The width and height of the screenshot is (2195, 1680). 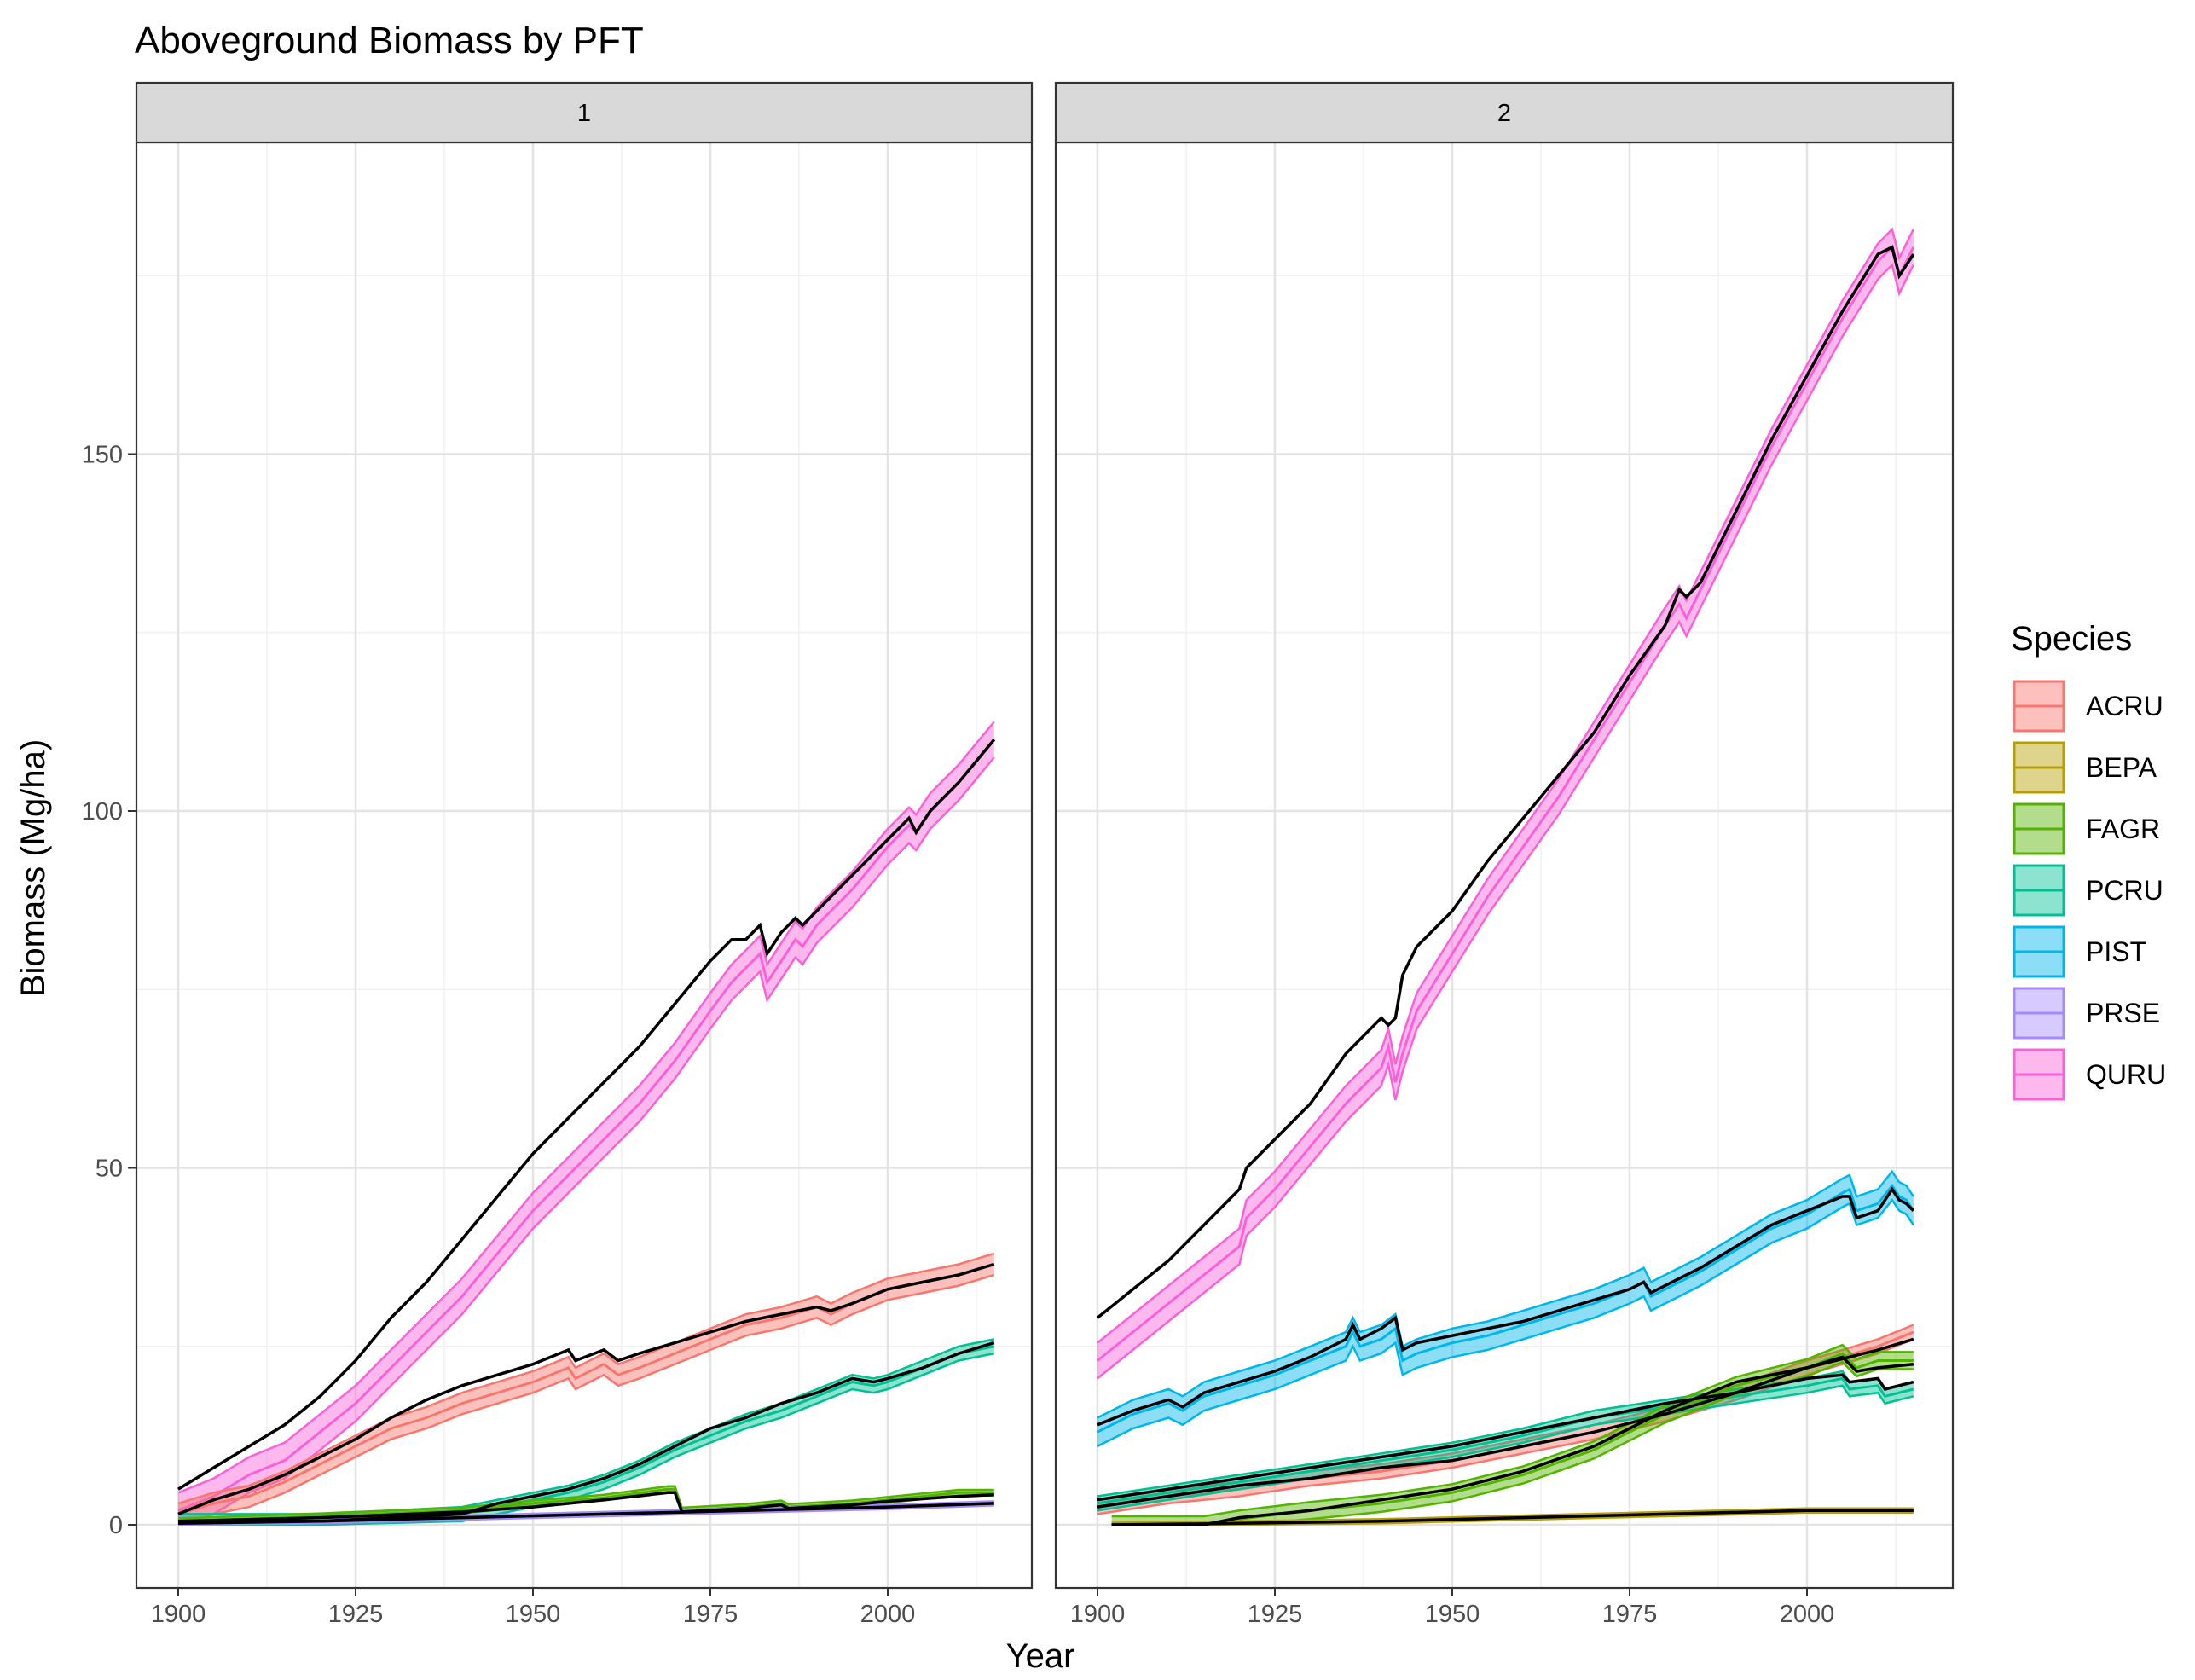 I want to click on legend-item-acru: ACRU, so click(x=2087, y=706).